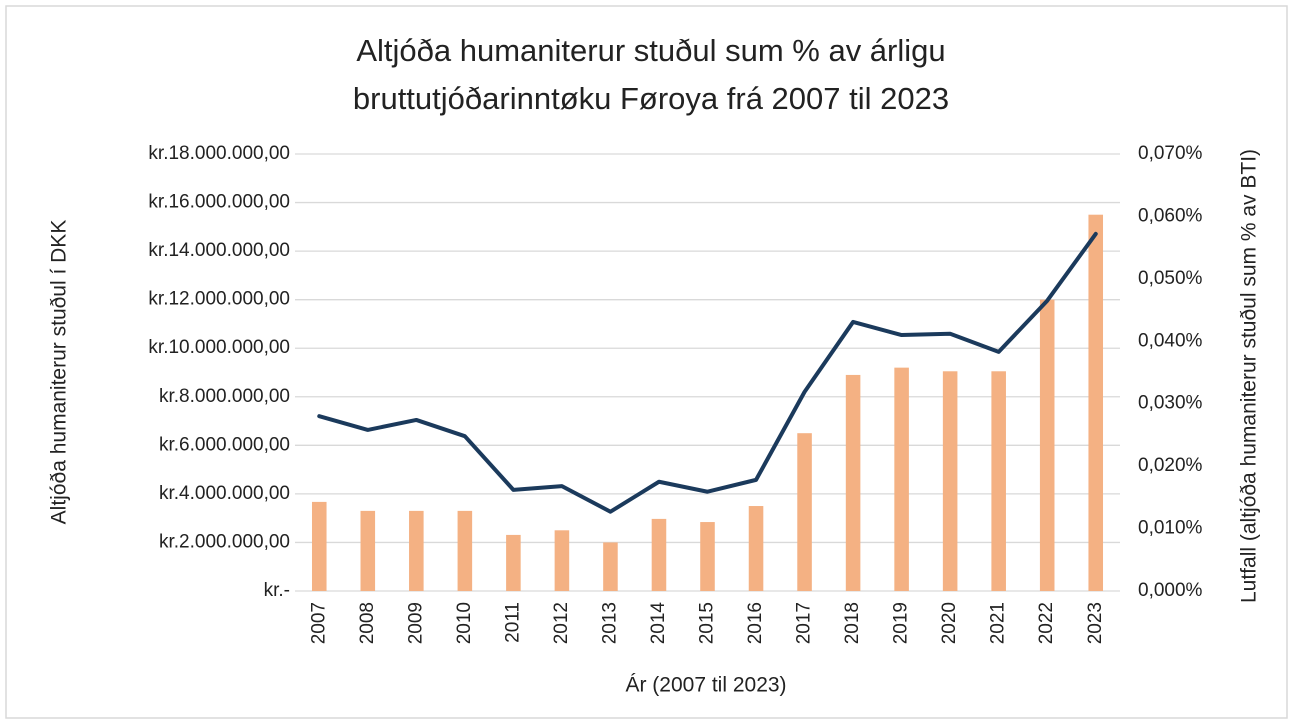 The width and height of the screenshot is (1293, 724). What do you see at coordinates (415, 623) in the screenshot?
I see `x-tick-label: 2009` at bounding box center [415, 623].